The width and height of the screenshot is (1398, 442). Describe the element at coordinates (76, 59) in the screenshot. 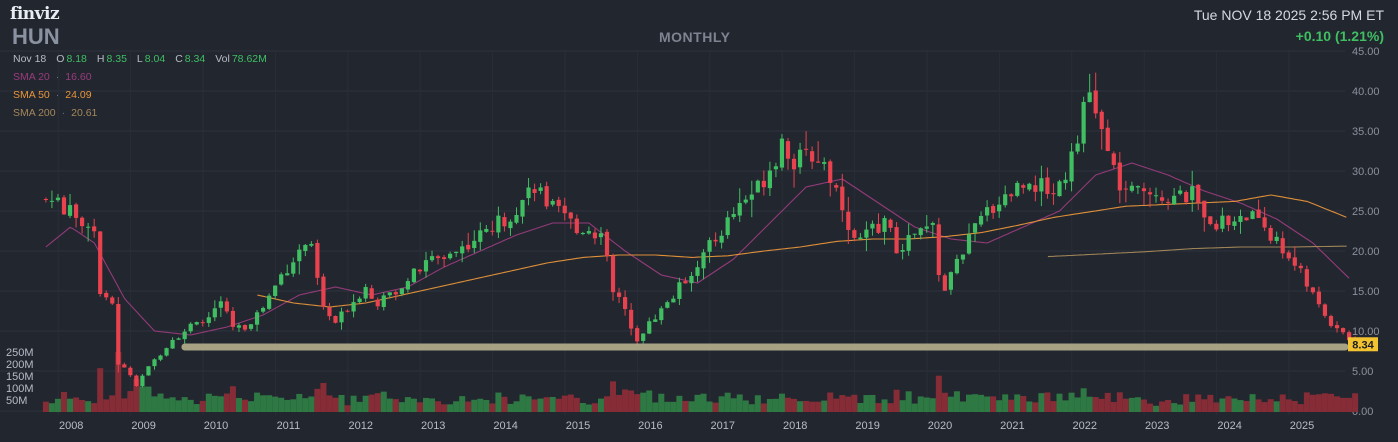

I see `open-value: 8.18` at that location.